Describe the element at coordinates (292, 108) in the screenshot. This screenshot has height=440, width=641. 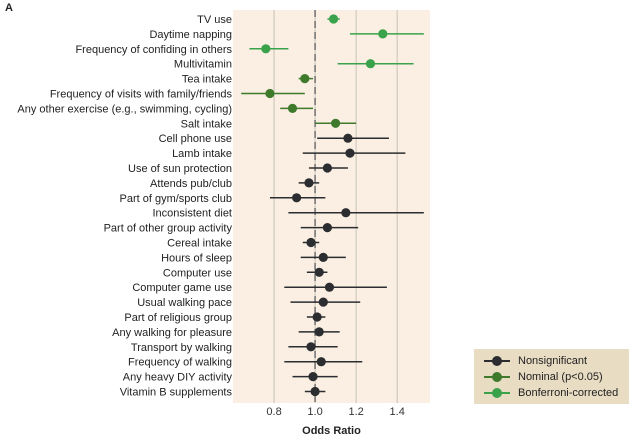
I see `point-any-other-exercise-e-g-swimming-cycling` at that location.